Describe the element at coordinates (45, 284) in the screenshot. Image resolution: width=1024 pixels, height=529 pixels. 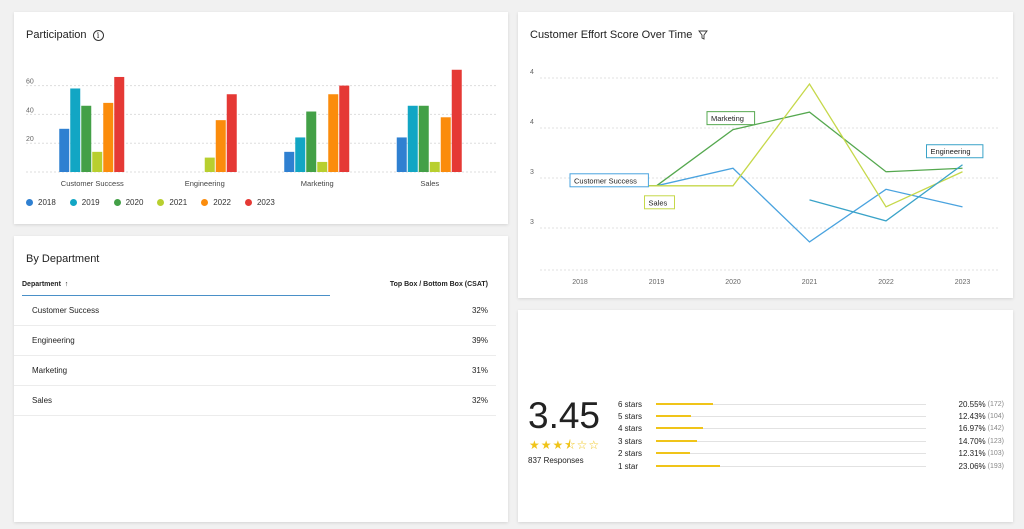
I see `department-column-header: Department ↑` at that location.